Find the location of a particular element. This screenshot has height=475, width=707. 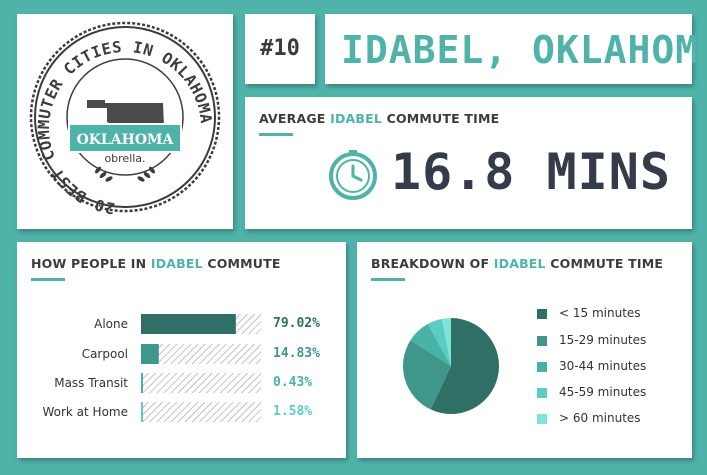

mode-percent-label: 14.83% is located at coordinates (296, 353).